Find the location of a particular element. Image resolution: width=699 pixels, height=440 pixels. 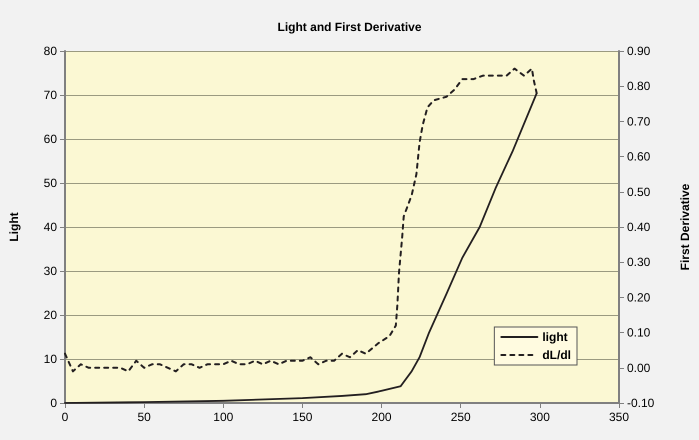

y-axis-title: Light is located at coordinates (14, 227).